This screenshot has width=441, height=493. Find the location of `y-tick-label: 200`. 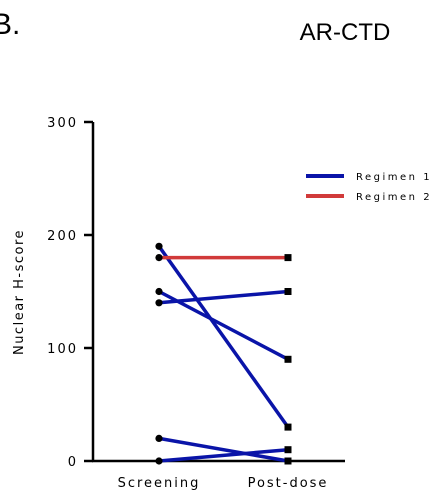

y-tick-label: 200 is located at coordinates (62, 236).